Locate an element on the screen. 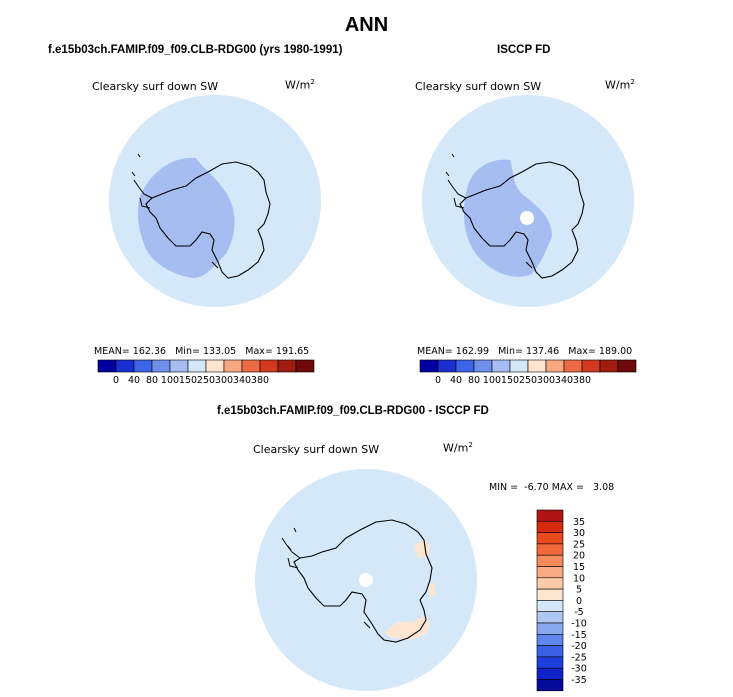  panel2-coastline is located at coordinates (522, 220).